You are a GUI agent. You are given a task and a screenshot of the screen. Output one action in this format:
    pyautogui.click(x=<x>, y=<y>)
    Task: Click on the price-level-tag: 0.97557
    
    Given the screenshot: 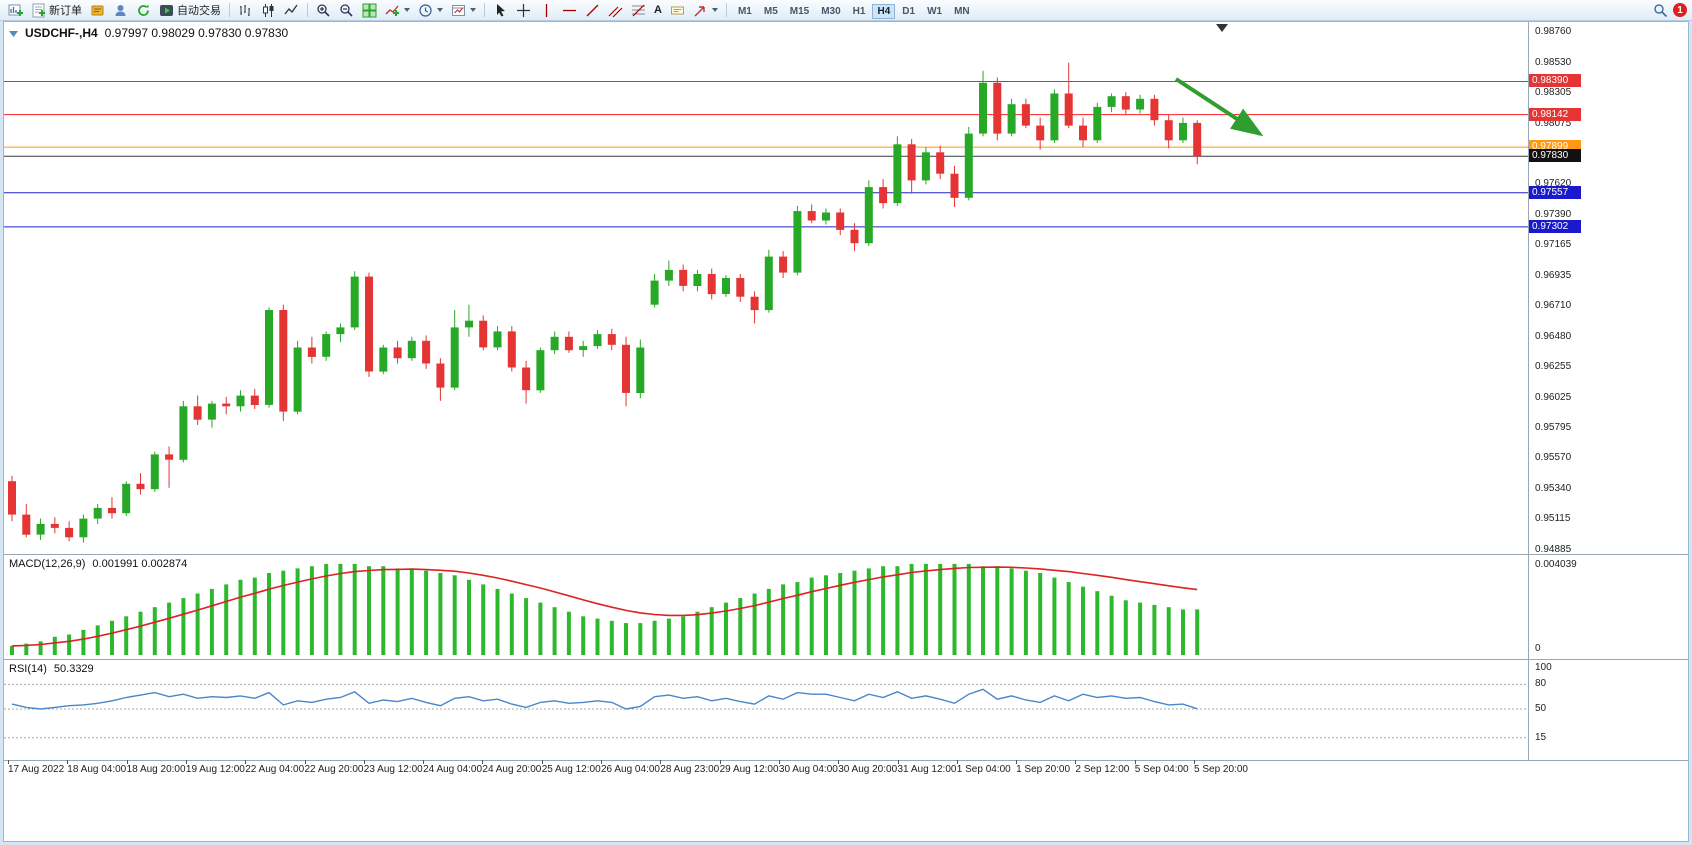 What is the action you would take?
    pyautogui.click(x=1555, y=192)
    